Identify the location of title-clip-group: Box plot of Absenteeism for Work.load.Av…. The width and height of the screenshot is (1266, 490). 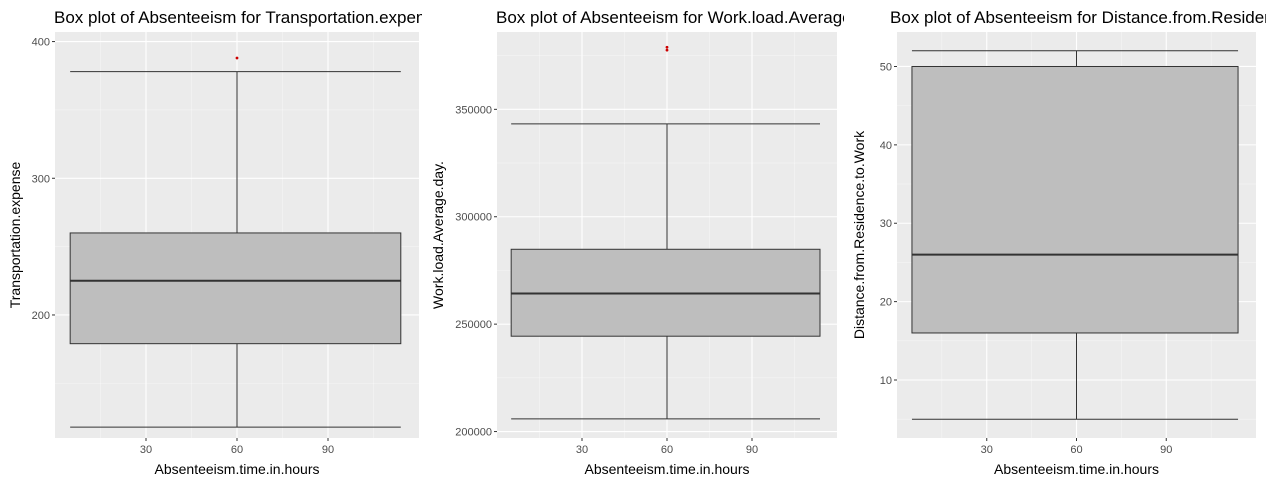
(691, 17).